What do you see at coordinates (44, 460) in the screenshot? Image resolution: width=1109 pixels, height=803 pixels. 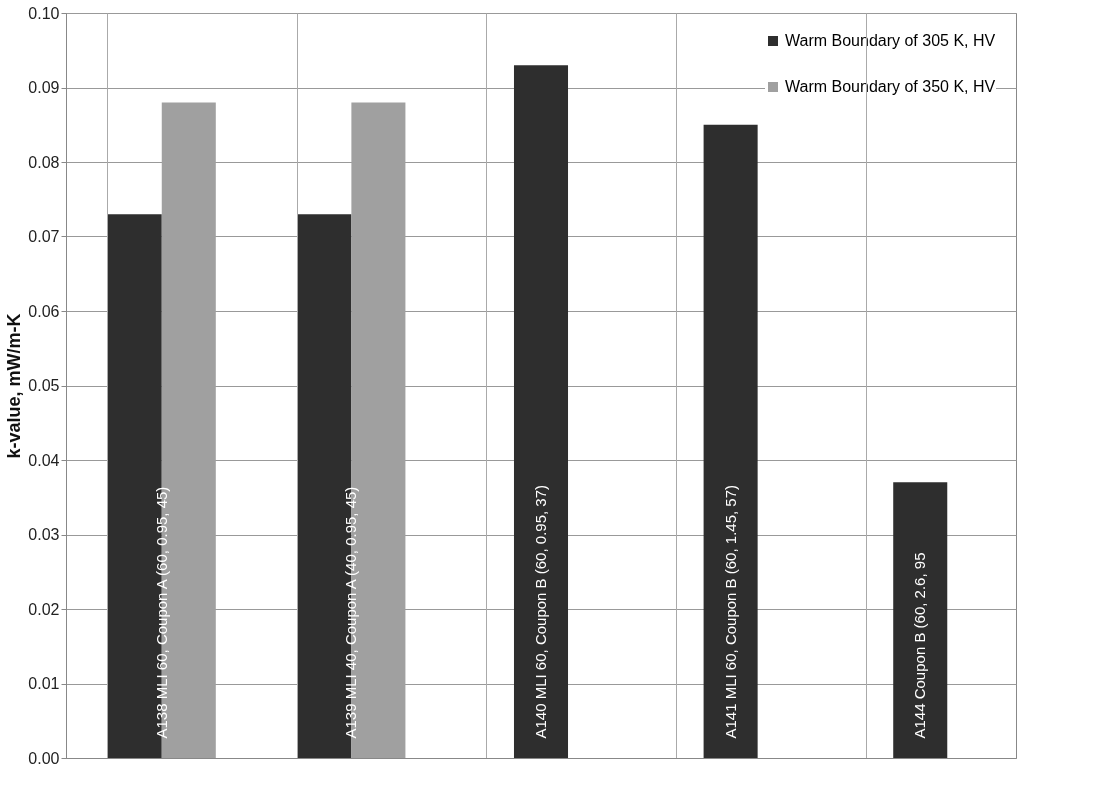 I see `y-tick-label: 0.04` at bounding box center [44, 460].